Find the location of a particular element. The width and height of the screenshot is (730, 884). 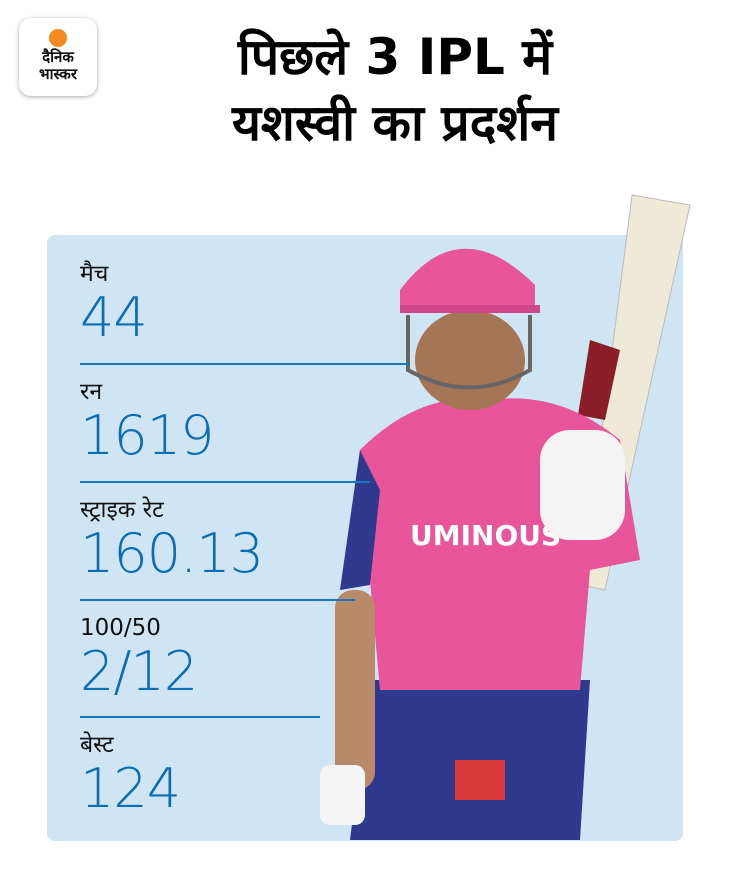

stat-strike-rate: स्ट्राइक रेट 160.13 is located at coordinates (172, 540).